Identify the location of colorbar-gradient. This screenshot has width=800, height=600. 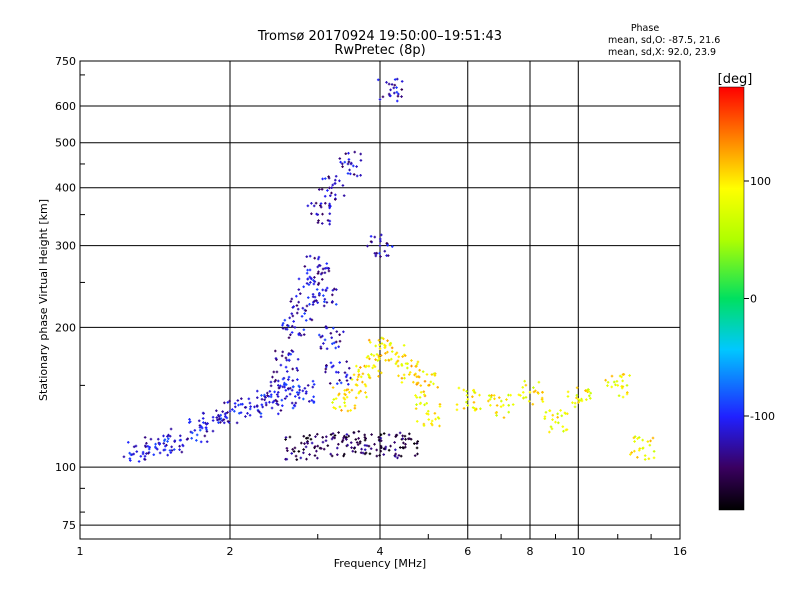
(731, 298).